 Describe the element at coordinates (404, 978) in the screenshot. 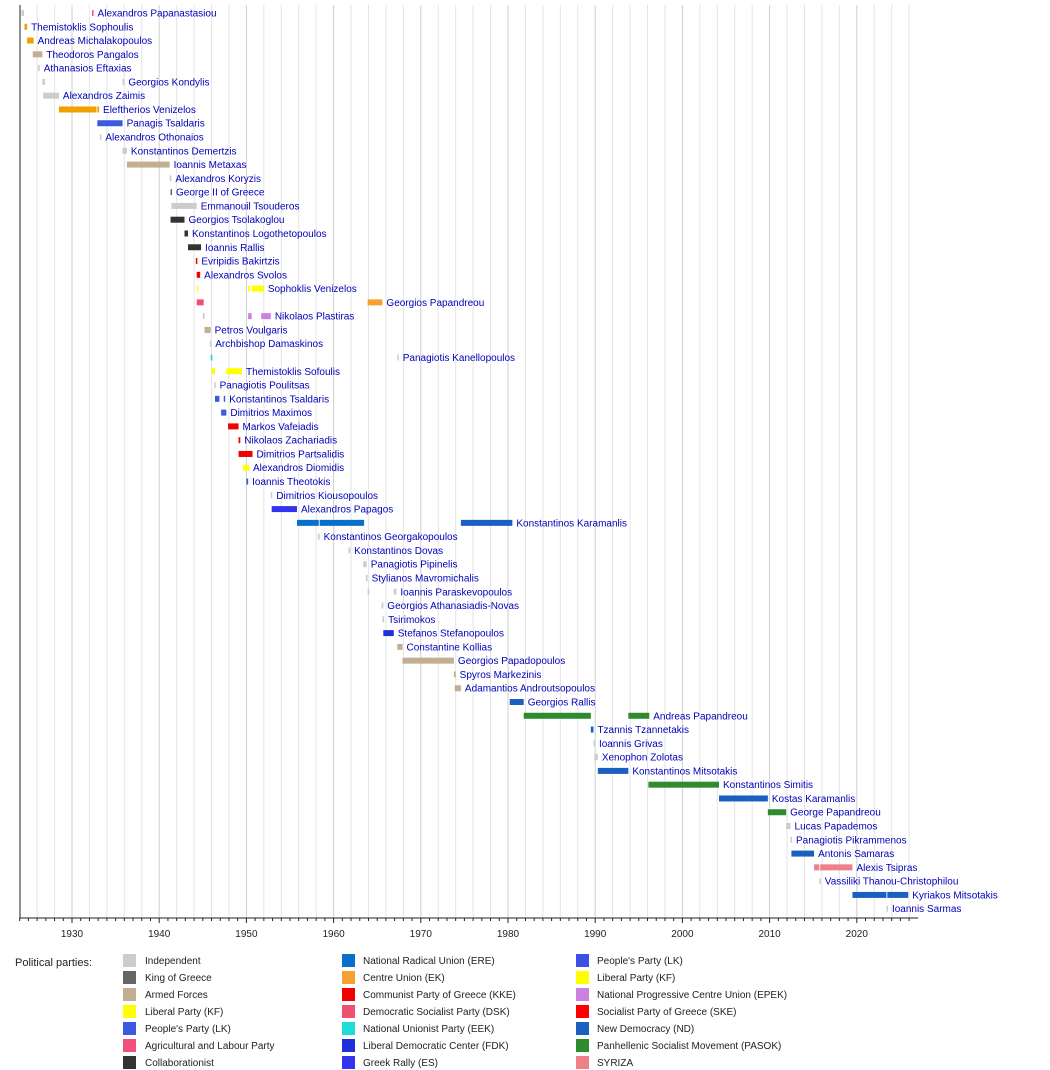

I see `legend-label: Centre Union (EK)` at that location.